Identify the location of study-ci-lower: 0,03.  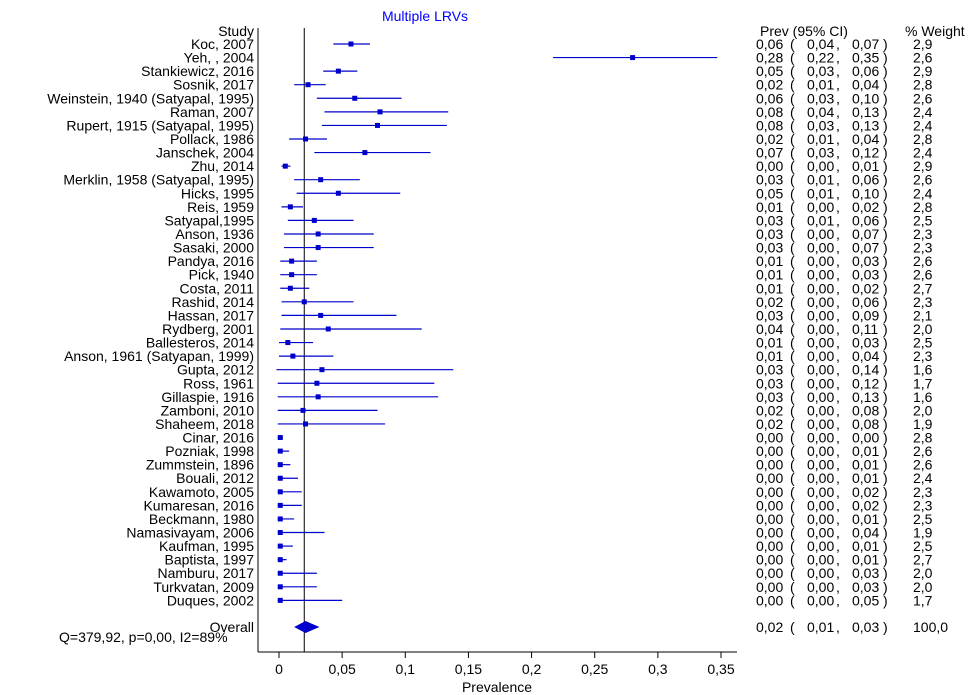
(820, 125).